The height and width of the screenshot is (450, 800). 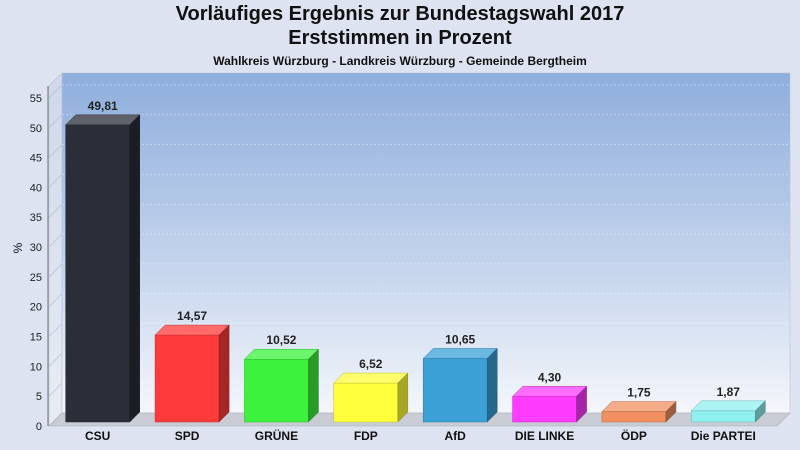 What do you see at coordinates (36, 218) in the screenshot?
I see `y-tick-label: 35` at bounding box center [36, 218].